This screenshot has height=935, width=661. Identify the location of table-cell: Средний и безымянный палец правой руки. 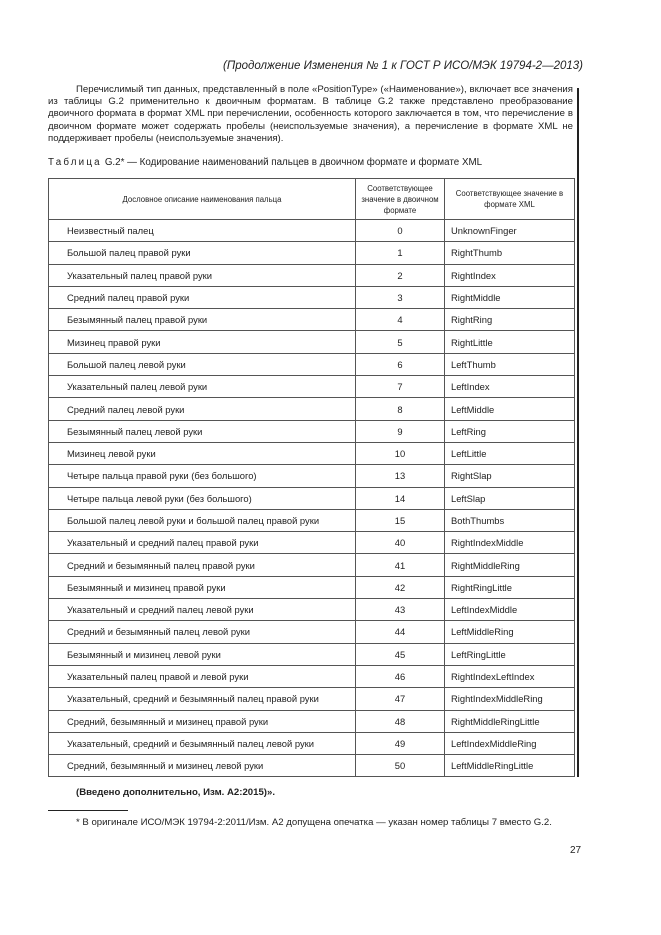
(202, 565).